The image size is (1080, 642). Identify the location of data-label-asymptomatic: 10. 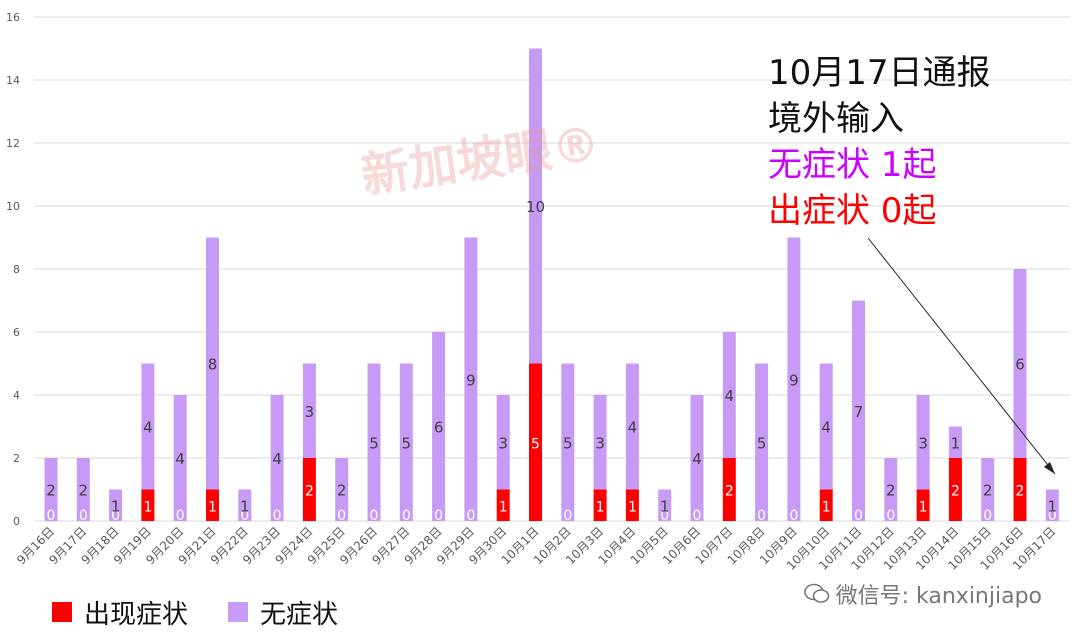
(535, 207).